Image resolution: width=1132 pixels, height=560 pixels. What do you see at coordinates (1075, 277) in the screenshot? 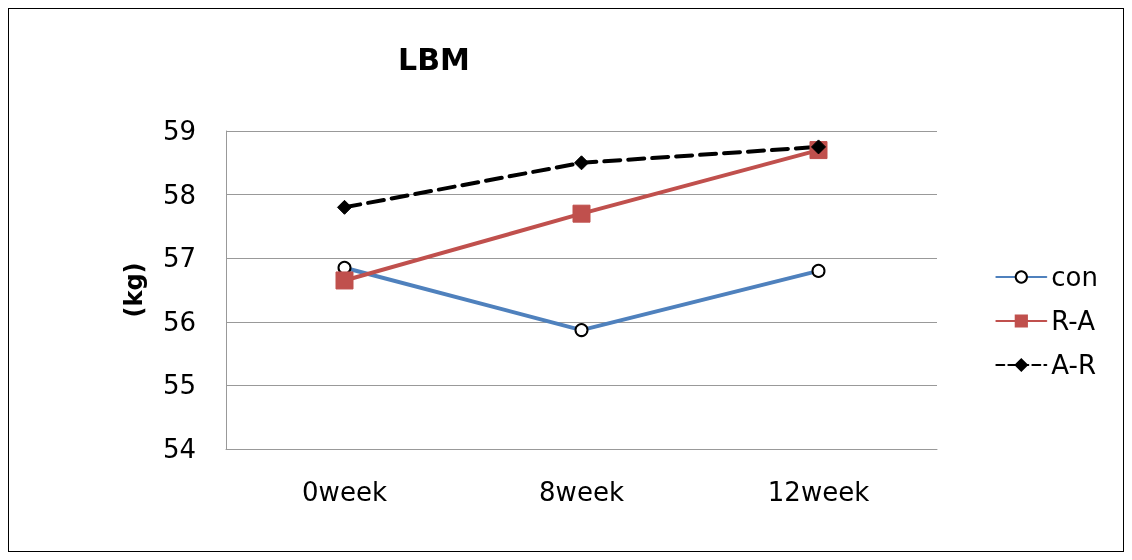
I see `legend-label: con` at bounding box center [1075, 277].